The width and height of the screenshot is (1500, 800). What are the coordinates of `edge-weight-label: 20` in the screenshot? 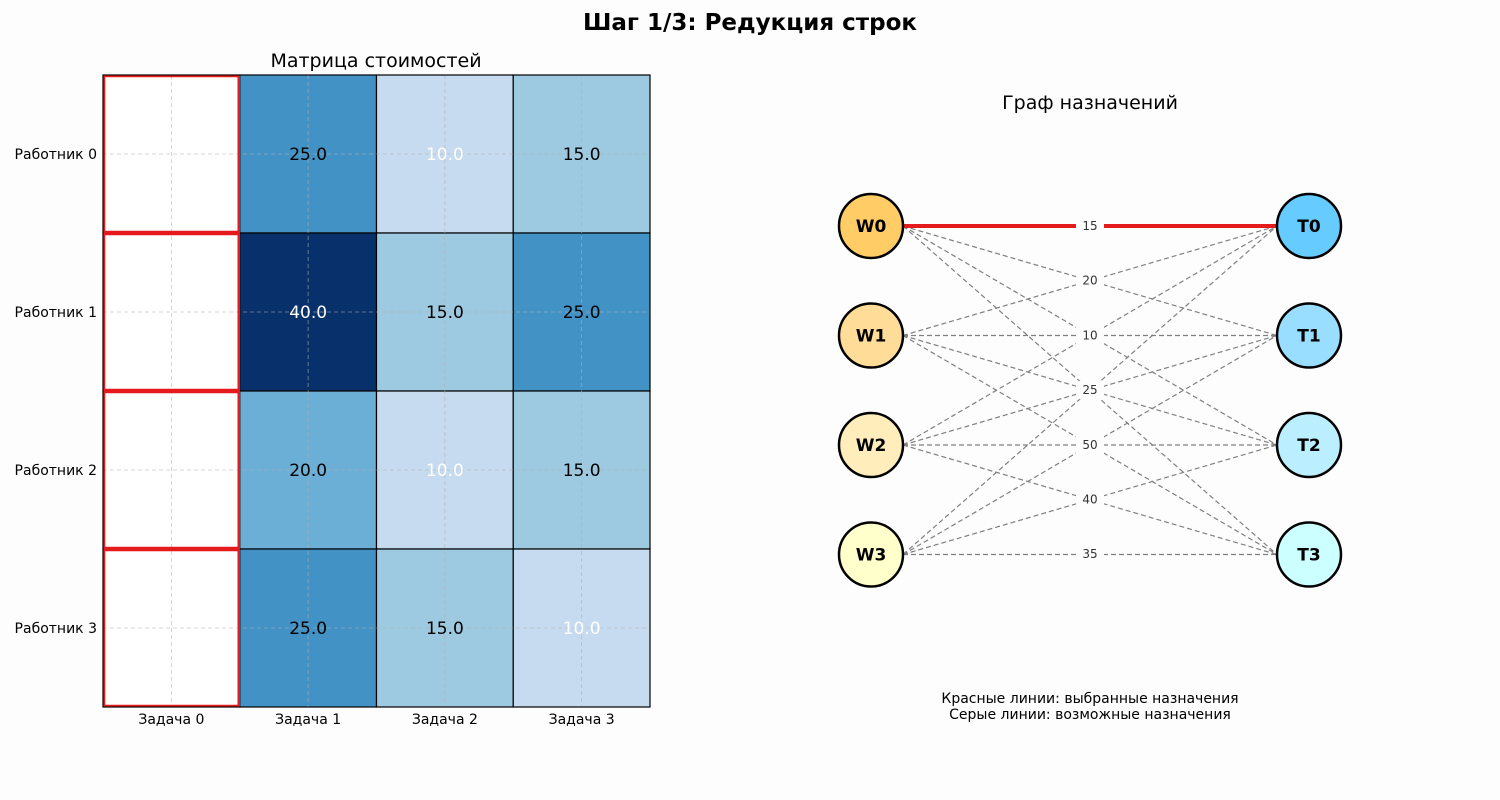 It's located at (1089, 281).